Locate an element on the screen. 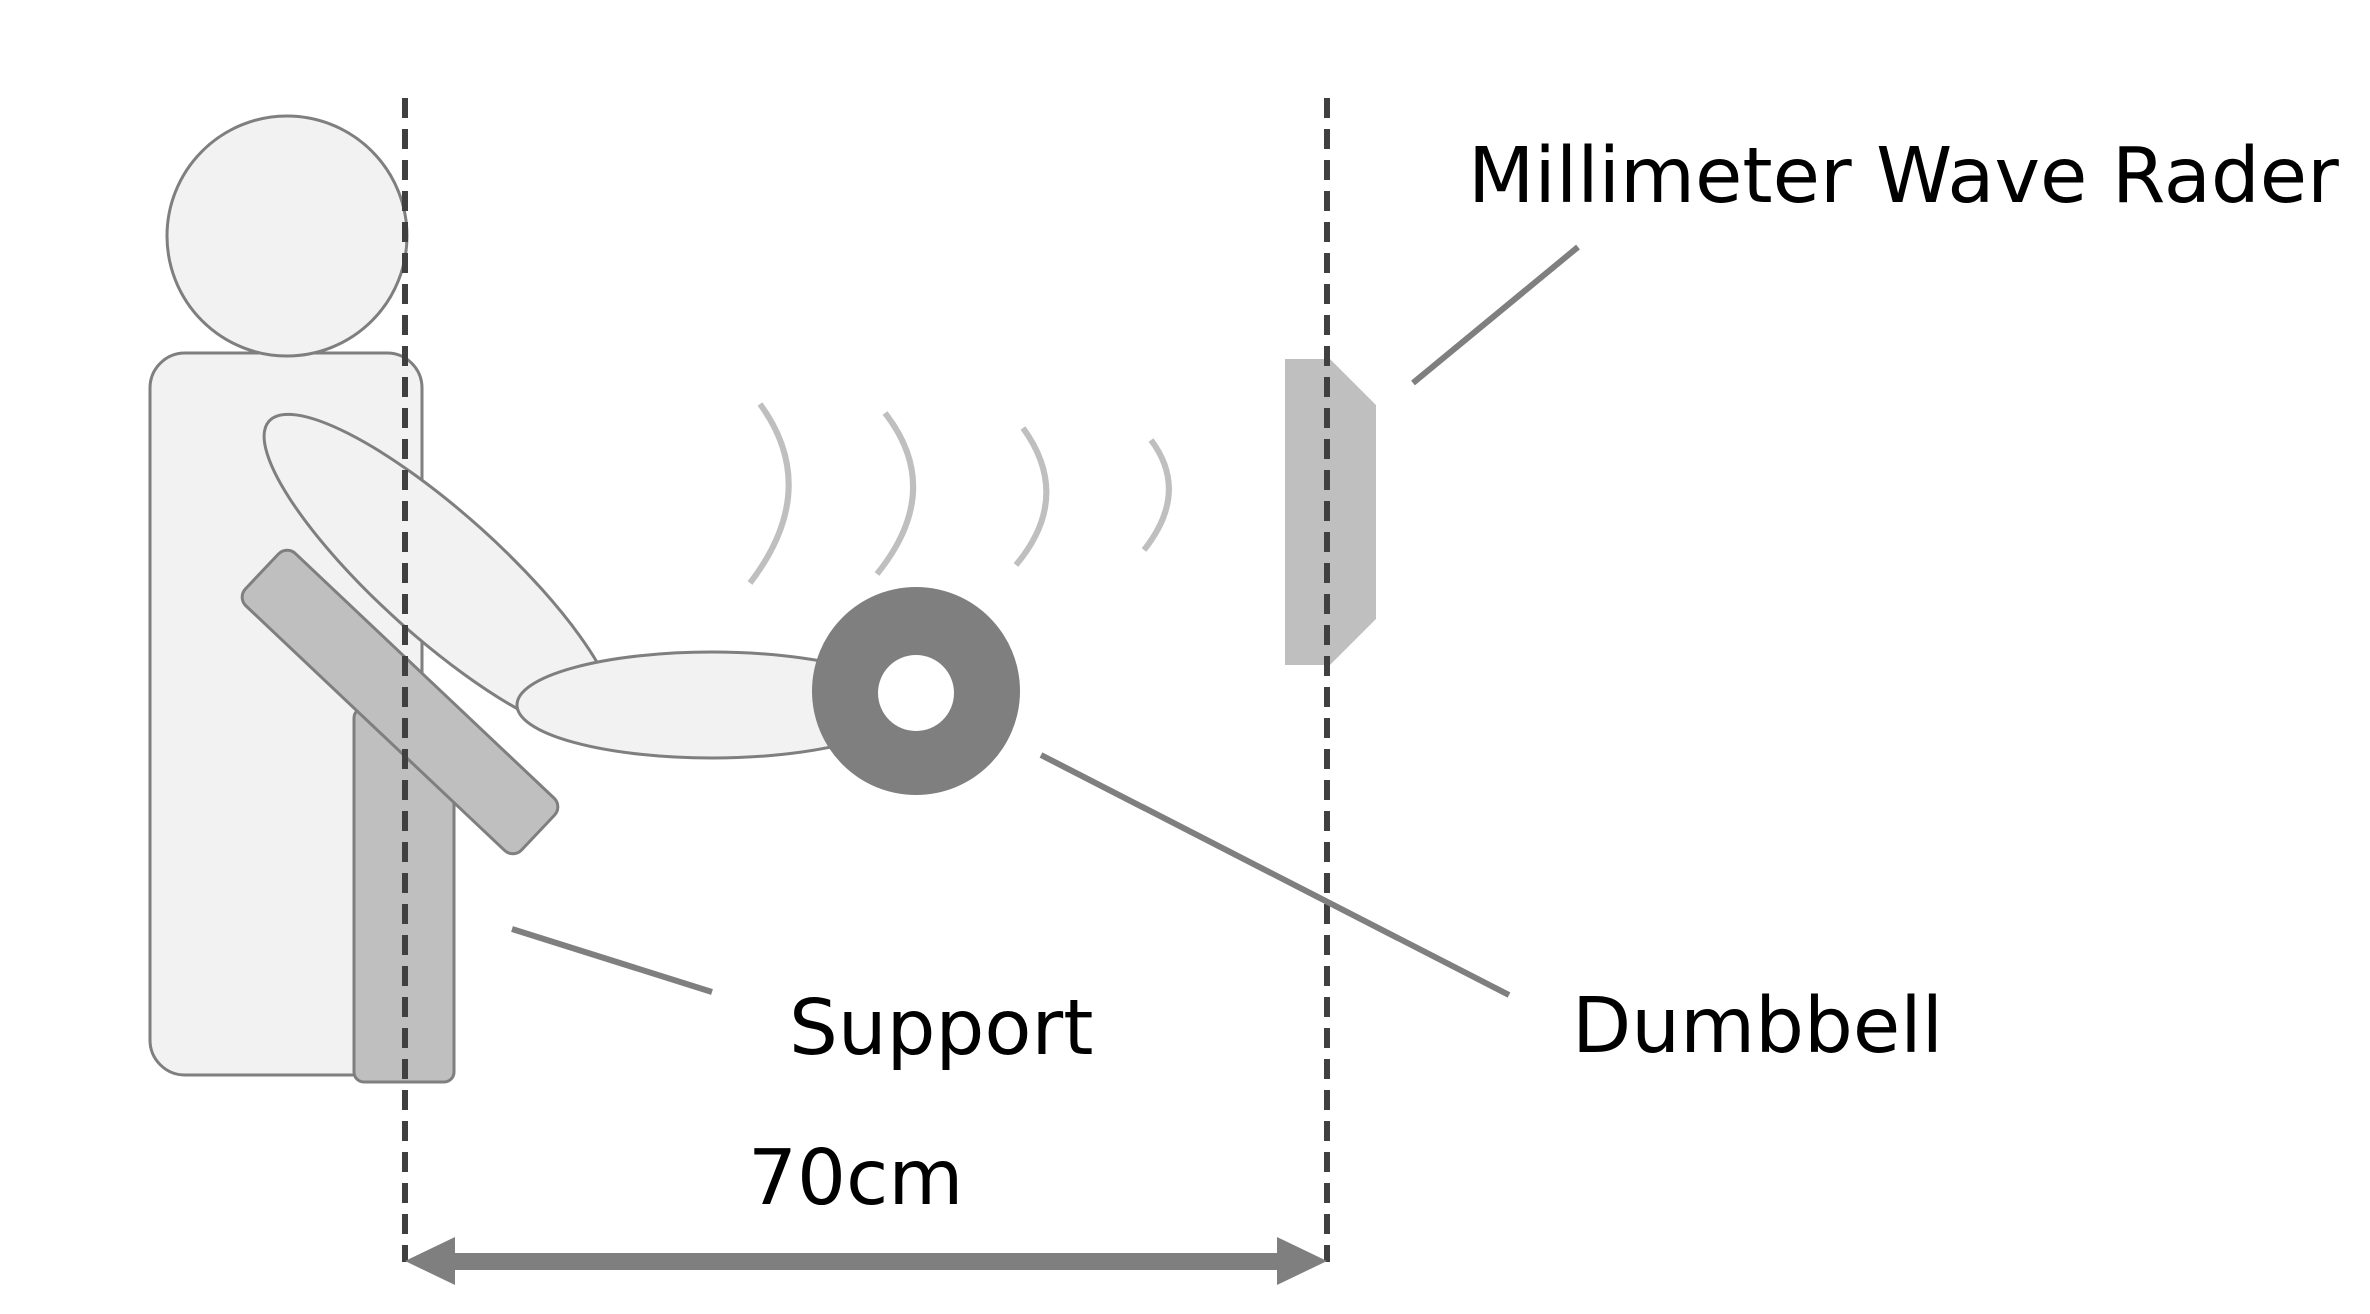 The width and height of the screenshot is (2370, 1314). radar-device is located at coordinates (1330, 512).